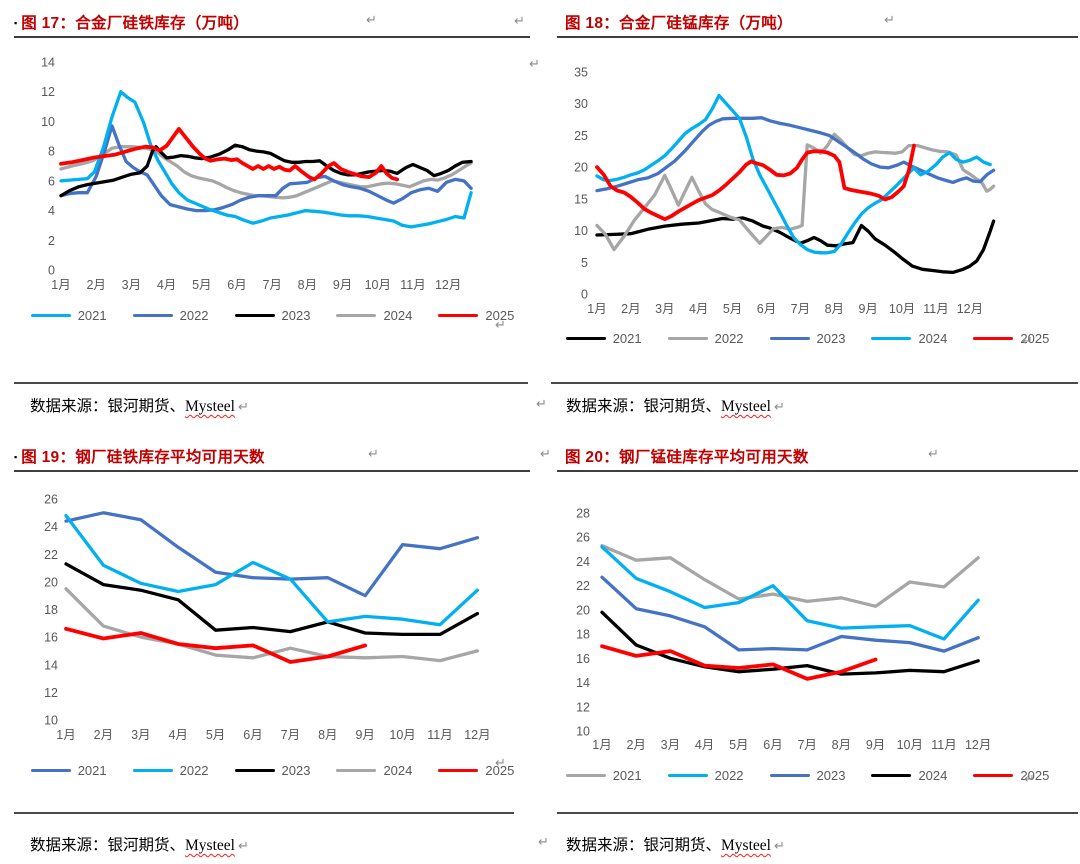 The image size is (1080, 864). Describe the element at coordinates (108, 845) in the screenshot. I see `data-source-prefix: 数据来源：银河期货、` at that location.